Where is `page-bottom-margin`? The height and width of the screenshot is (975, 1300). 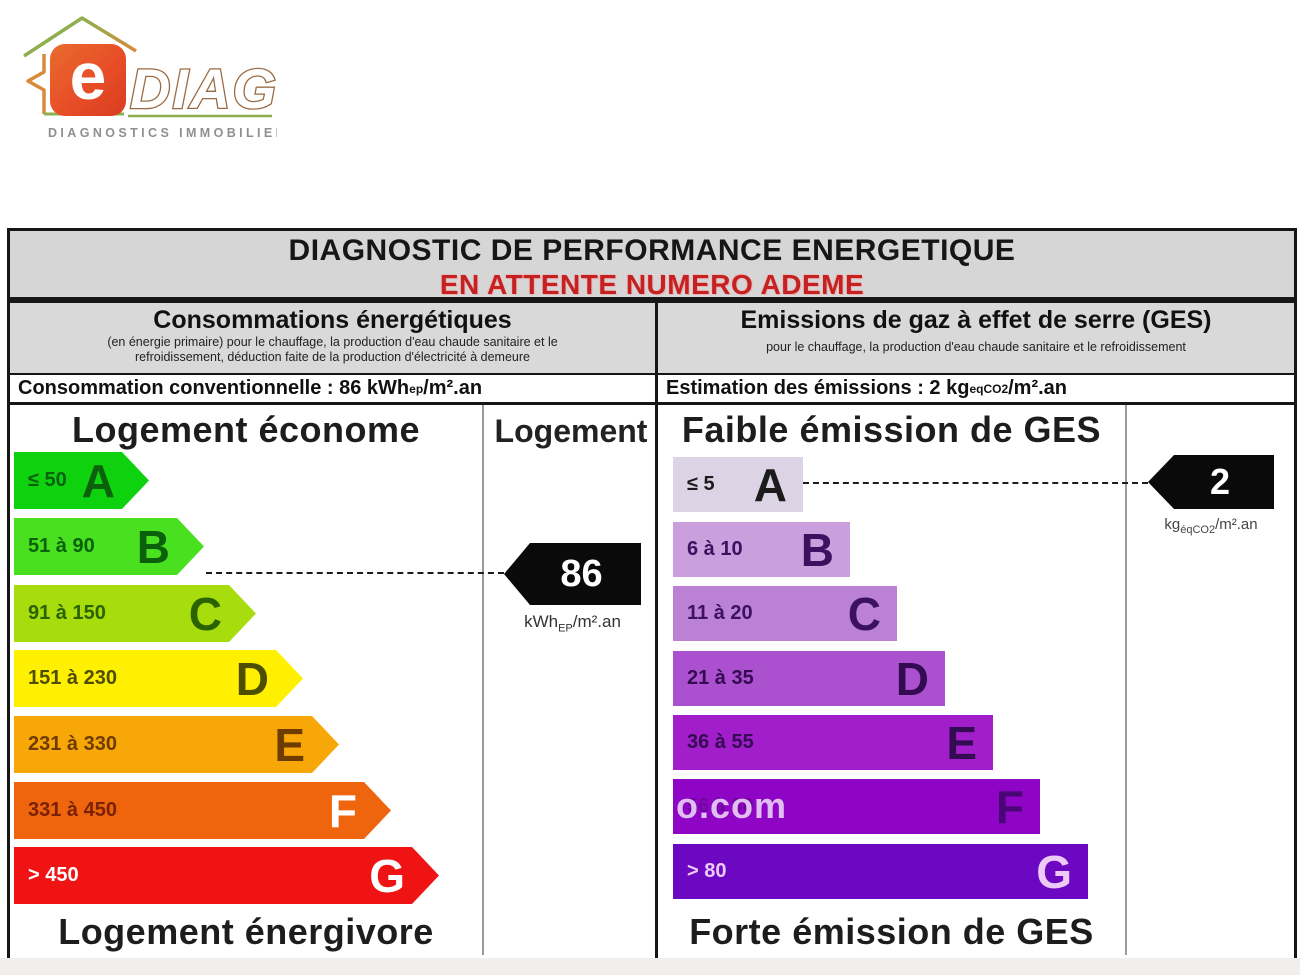
page-bottom-margin is located at coordinates (650, 966).